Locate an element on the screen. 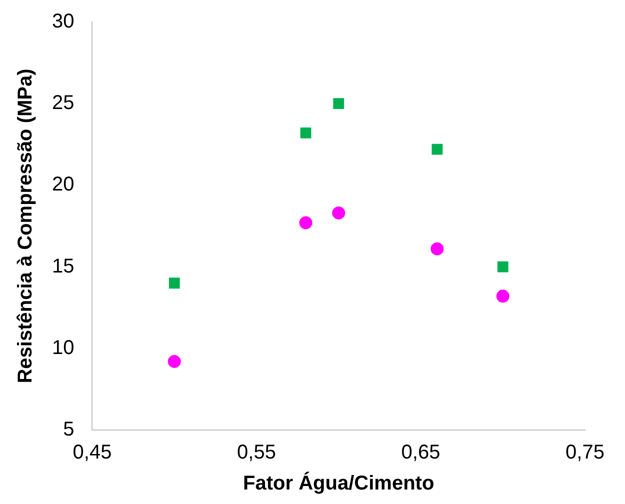 The height and width of the screenshot is (504, 625). y-axis-title: Resistência à Compressão (MPa) is located at coordinates (25, 226).